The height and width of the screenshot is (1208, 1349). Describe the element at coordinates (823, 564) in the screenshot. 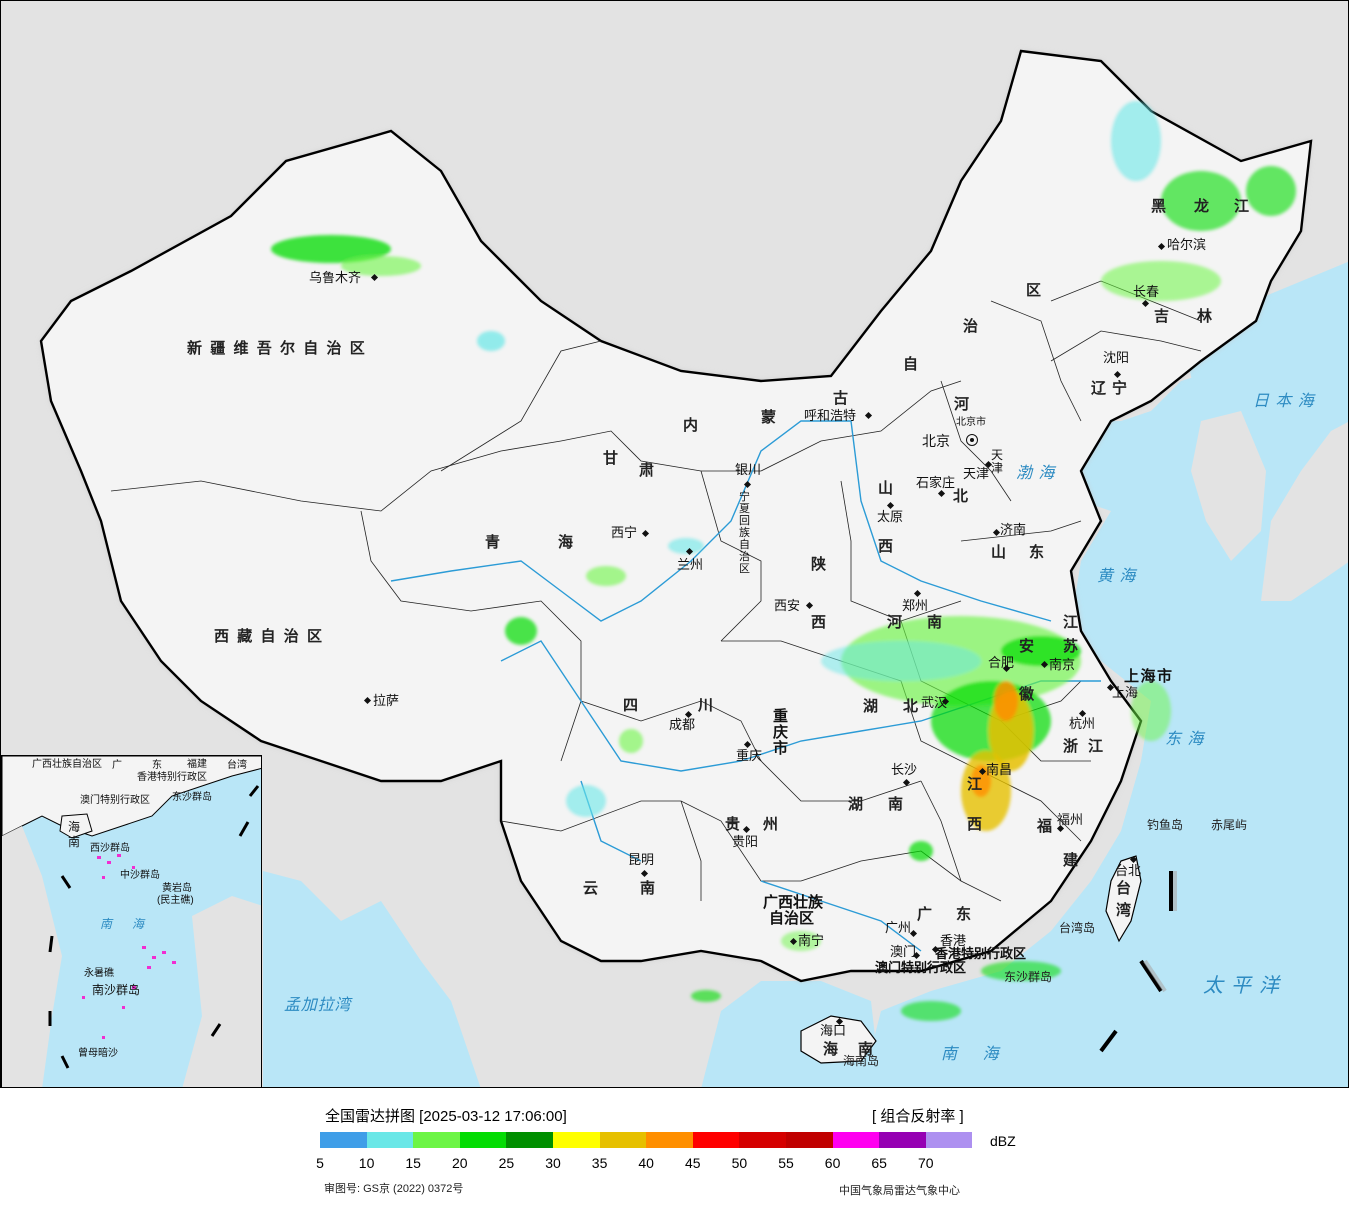

I see `label-shaanxi-1: 陕` at that location.